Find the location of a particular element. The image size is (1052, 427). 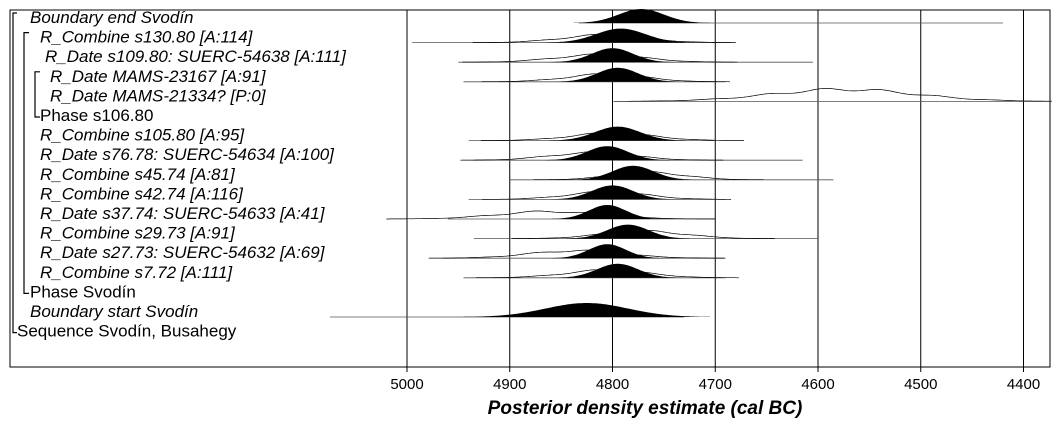

x-axis-ticks: 5000 4900 4800 4700 4600 4500 4400 is located at coordinates (715, 380).